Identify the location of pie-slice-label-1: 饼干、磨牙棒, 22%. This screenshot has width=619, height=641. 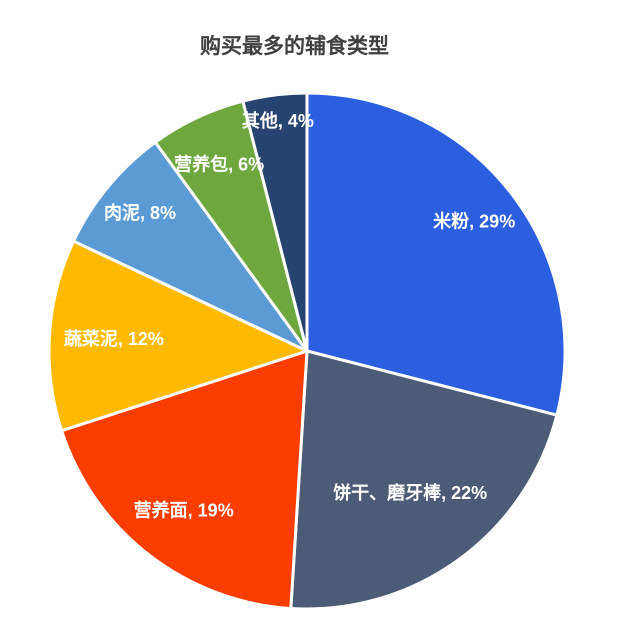
(410, 492).